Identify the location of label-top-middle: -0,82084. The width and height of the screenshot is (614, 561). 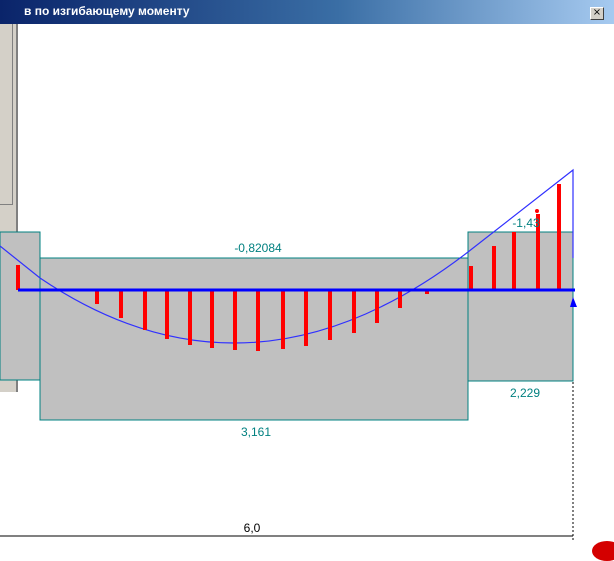
(258, 248).